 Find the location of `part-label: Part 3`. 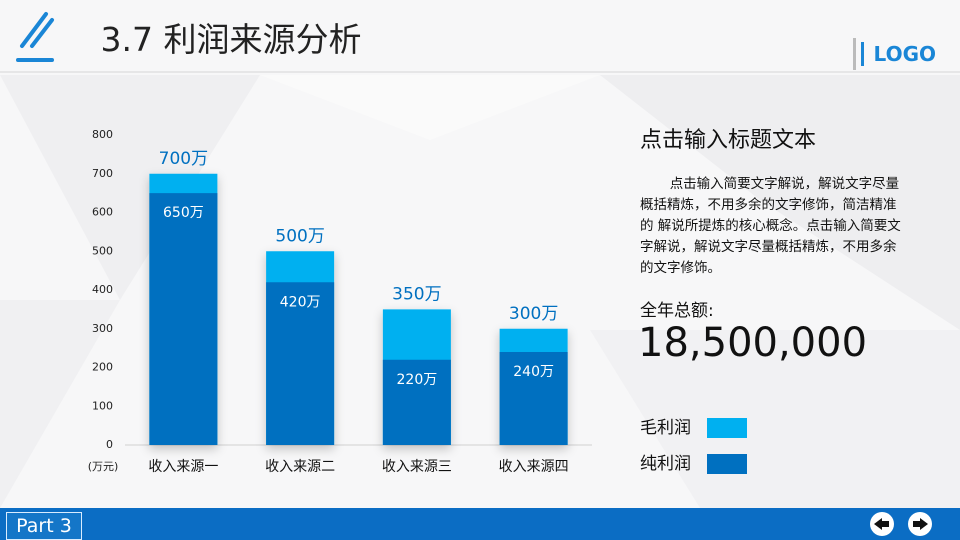

part-label: Part 3 is located at coordinates (44, 526).